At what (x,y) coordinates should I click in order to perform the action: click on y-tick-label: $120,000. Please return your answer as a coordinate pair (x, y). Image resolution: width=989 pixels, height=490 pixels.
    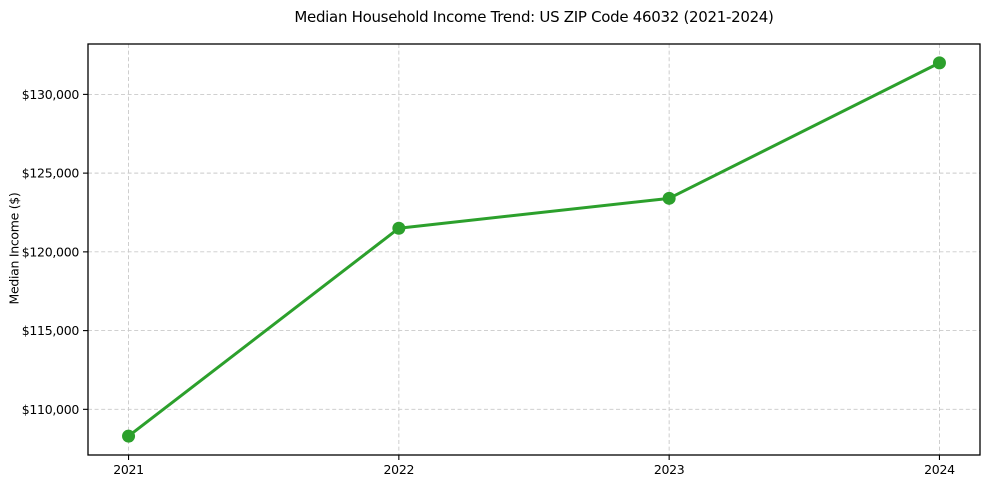
    Looking at the image, I should click on (51, 251).